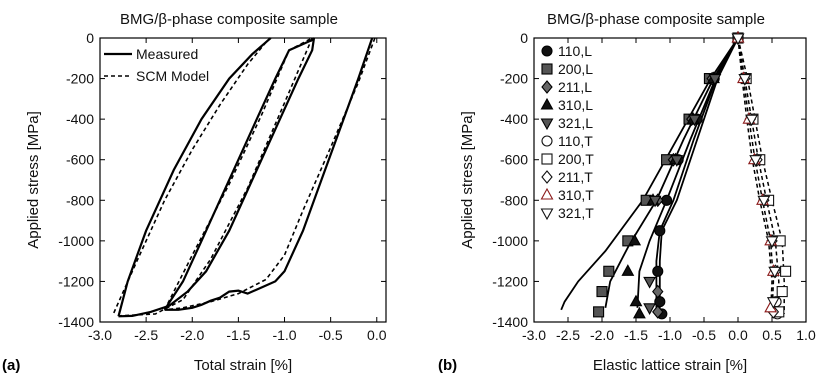  What do you see at coordinates (167, 54) in the screenshot?
I see `legend-label-measured: Measured` at bounding box center [167, 54].